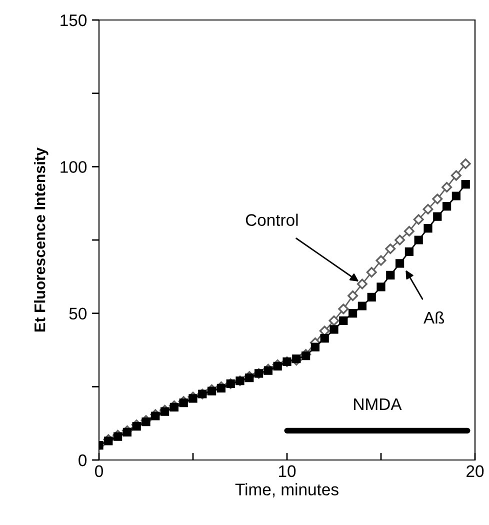 This screenshot has height=525, width=489. I want to click on annotation: Aß, so click(434, 317).